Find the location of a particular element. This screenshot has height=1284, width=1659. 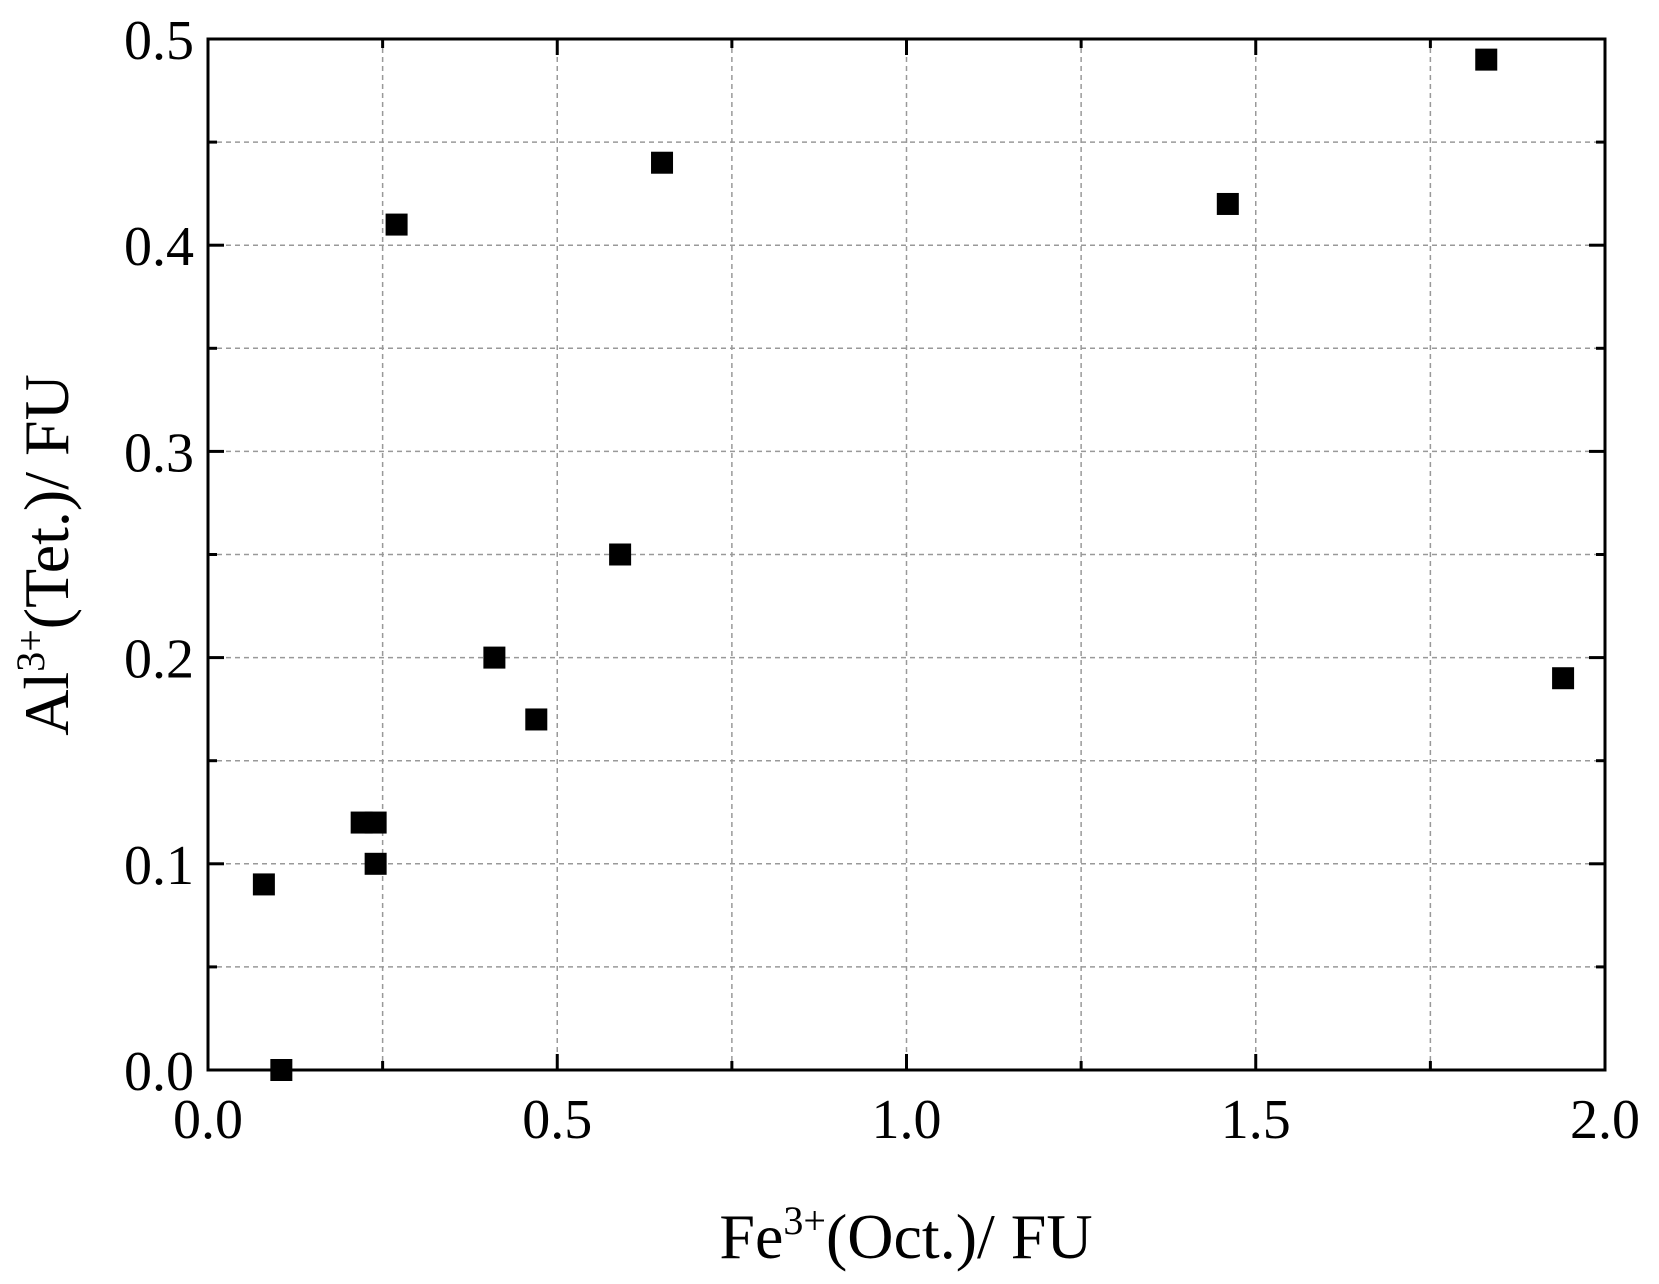

x-label-base: Fe is located at coordinates (751, 1236).